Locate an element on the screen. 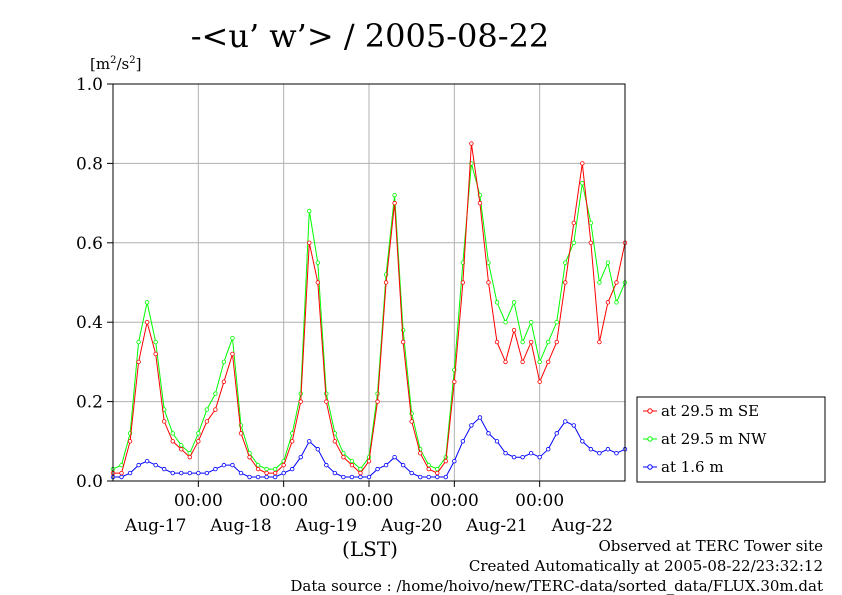 This screenshot has width=842, height=595. x-axis-label: (LST) is located at coordinates (370, 549).